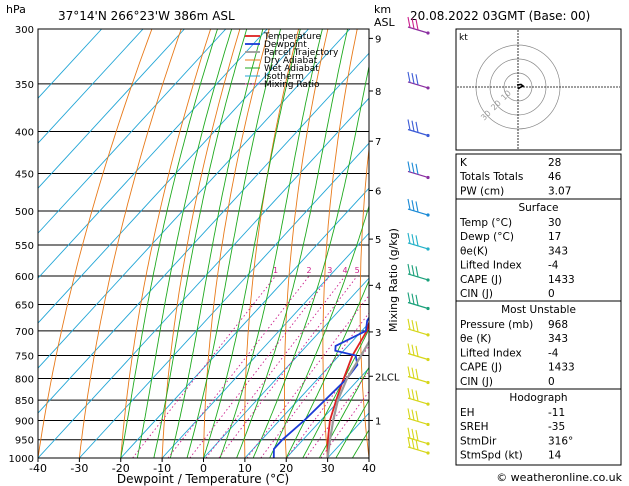 The width and height of the screenshot is (629, 486). I want to click on pressure-tick-label: 900, so click(24, 421).